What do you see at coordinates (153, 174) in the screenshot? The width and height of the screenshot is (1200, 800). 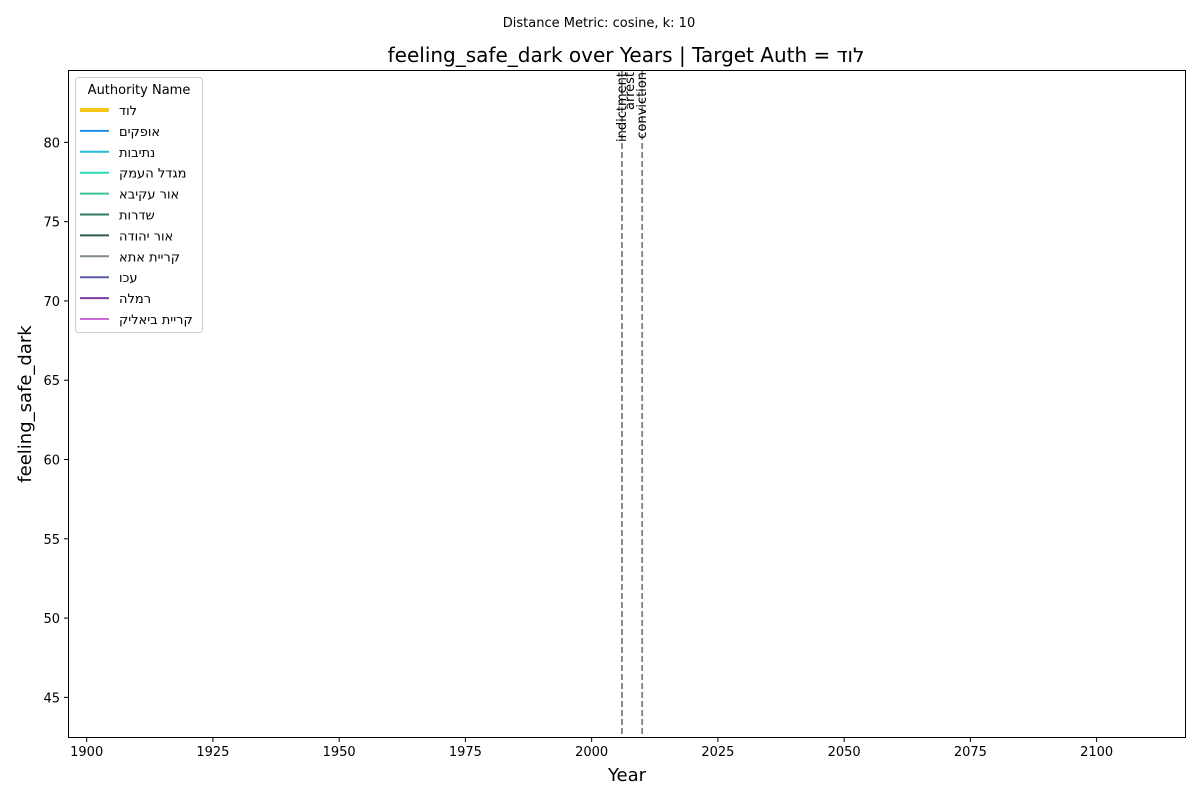 I see `legend-label: מגדל העמק` at bounding box center [153, 174].